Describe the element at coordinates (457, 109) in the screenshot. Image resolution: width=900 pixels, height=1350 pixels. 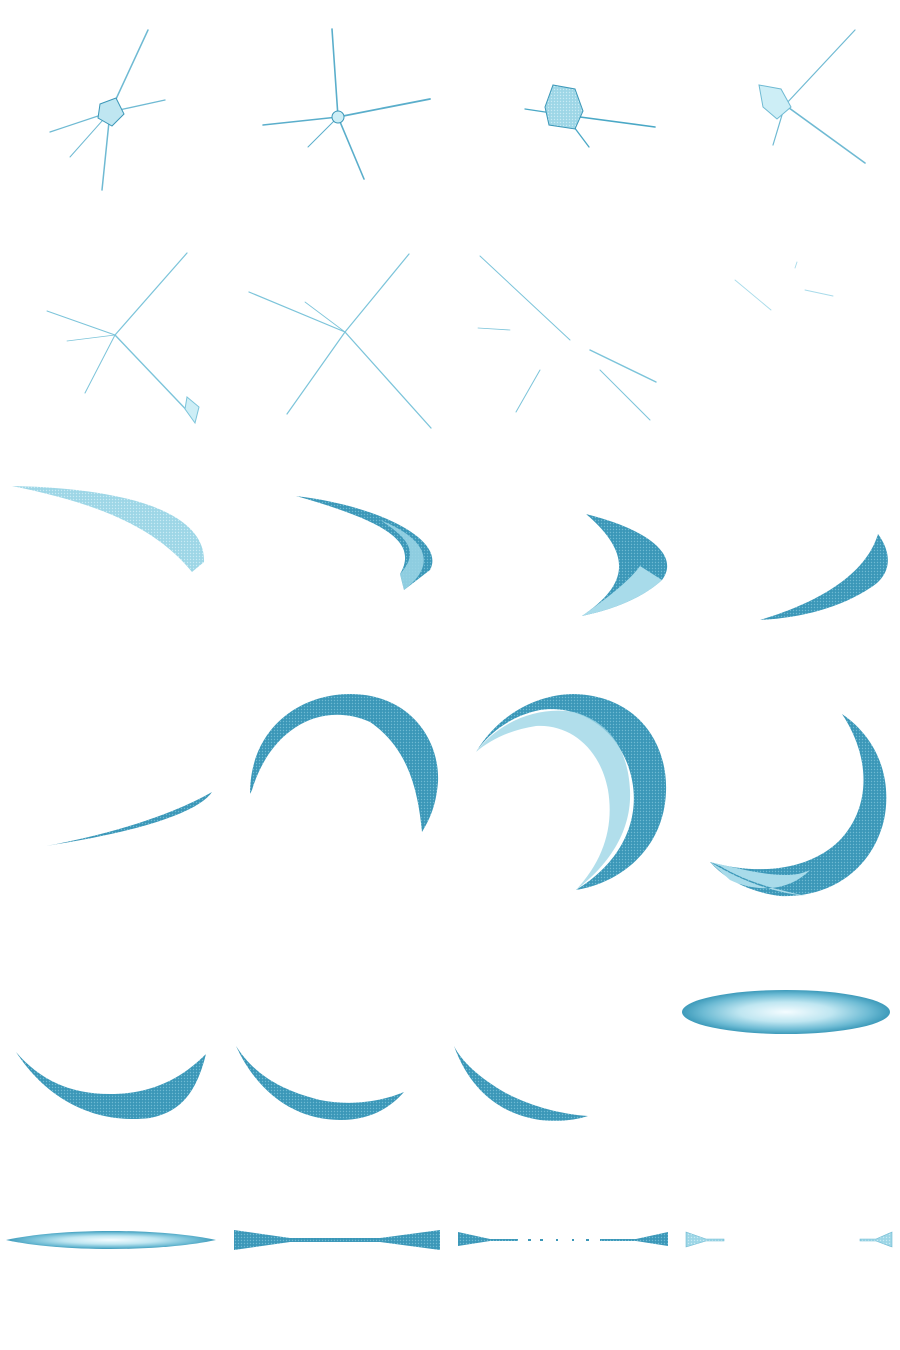
I see `row-sparkle` at that location.